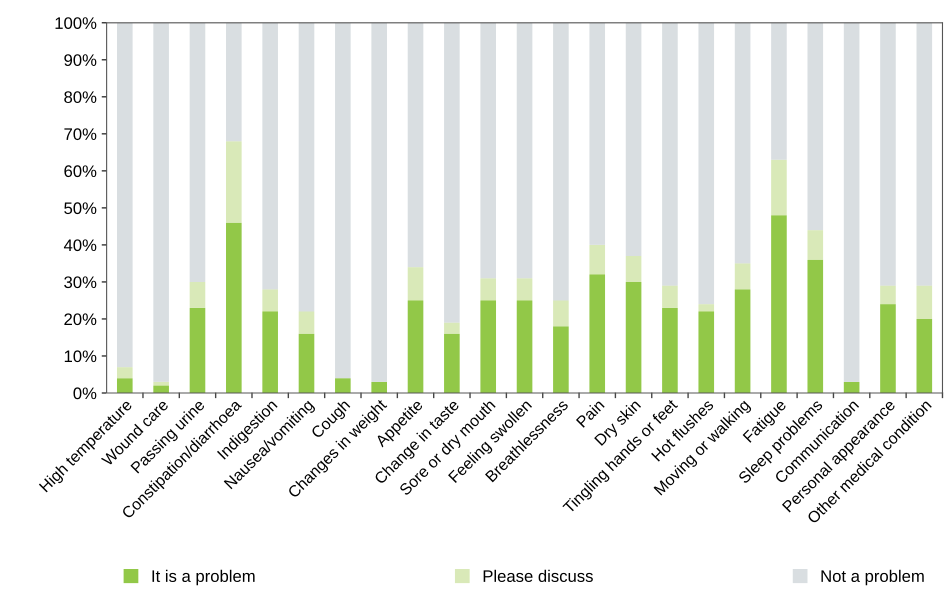  I want to click on y-tick-label: 0%, so click(84, 393).